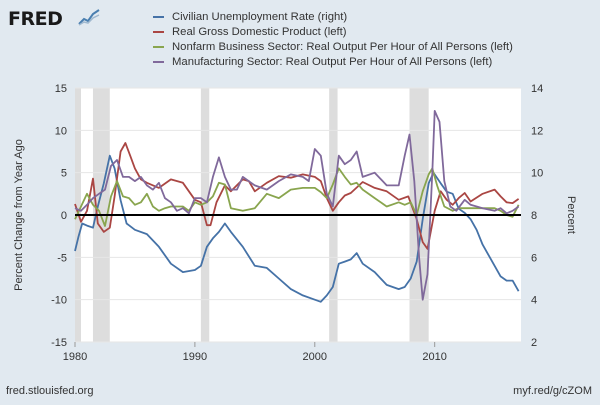 The image size is (600, 405). I want to click on y-axis-title-right: Percent, so click(571, 215).